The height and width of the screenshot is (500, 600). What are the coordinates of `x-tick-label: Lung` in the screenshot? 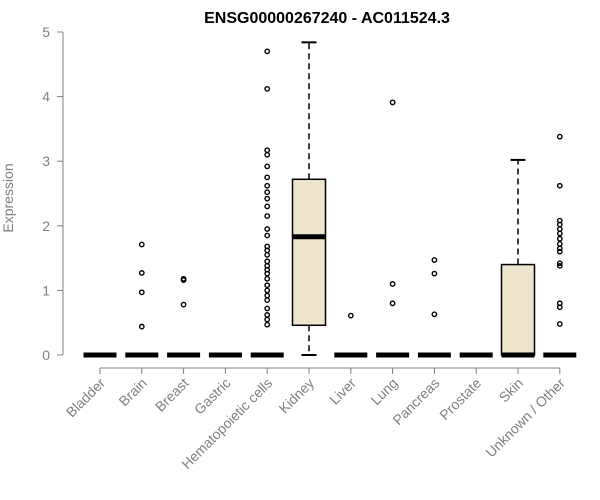 It's located at (383, 391).